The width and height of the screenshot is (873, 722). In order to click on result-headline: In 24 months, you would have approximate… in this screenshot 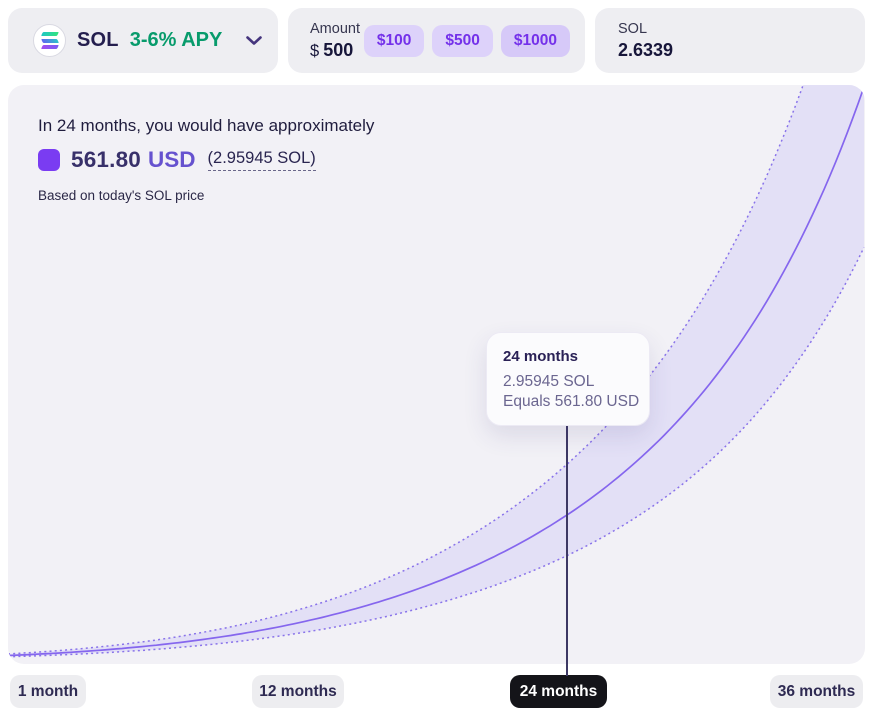, I will do `click(206, 125)`.